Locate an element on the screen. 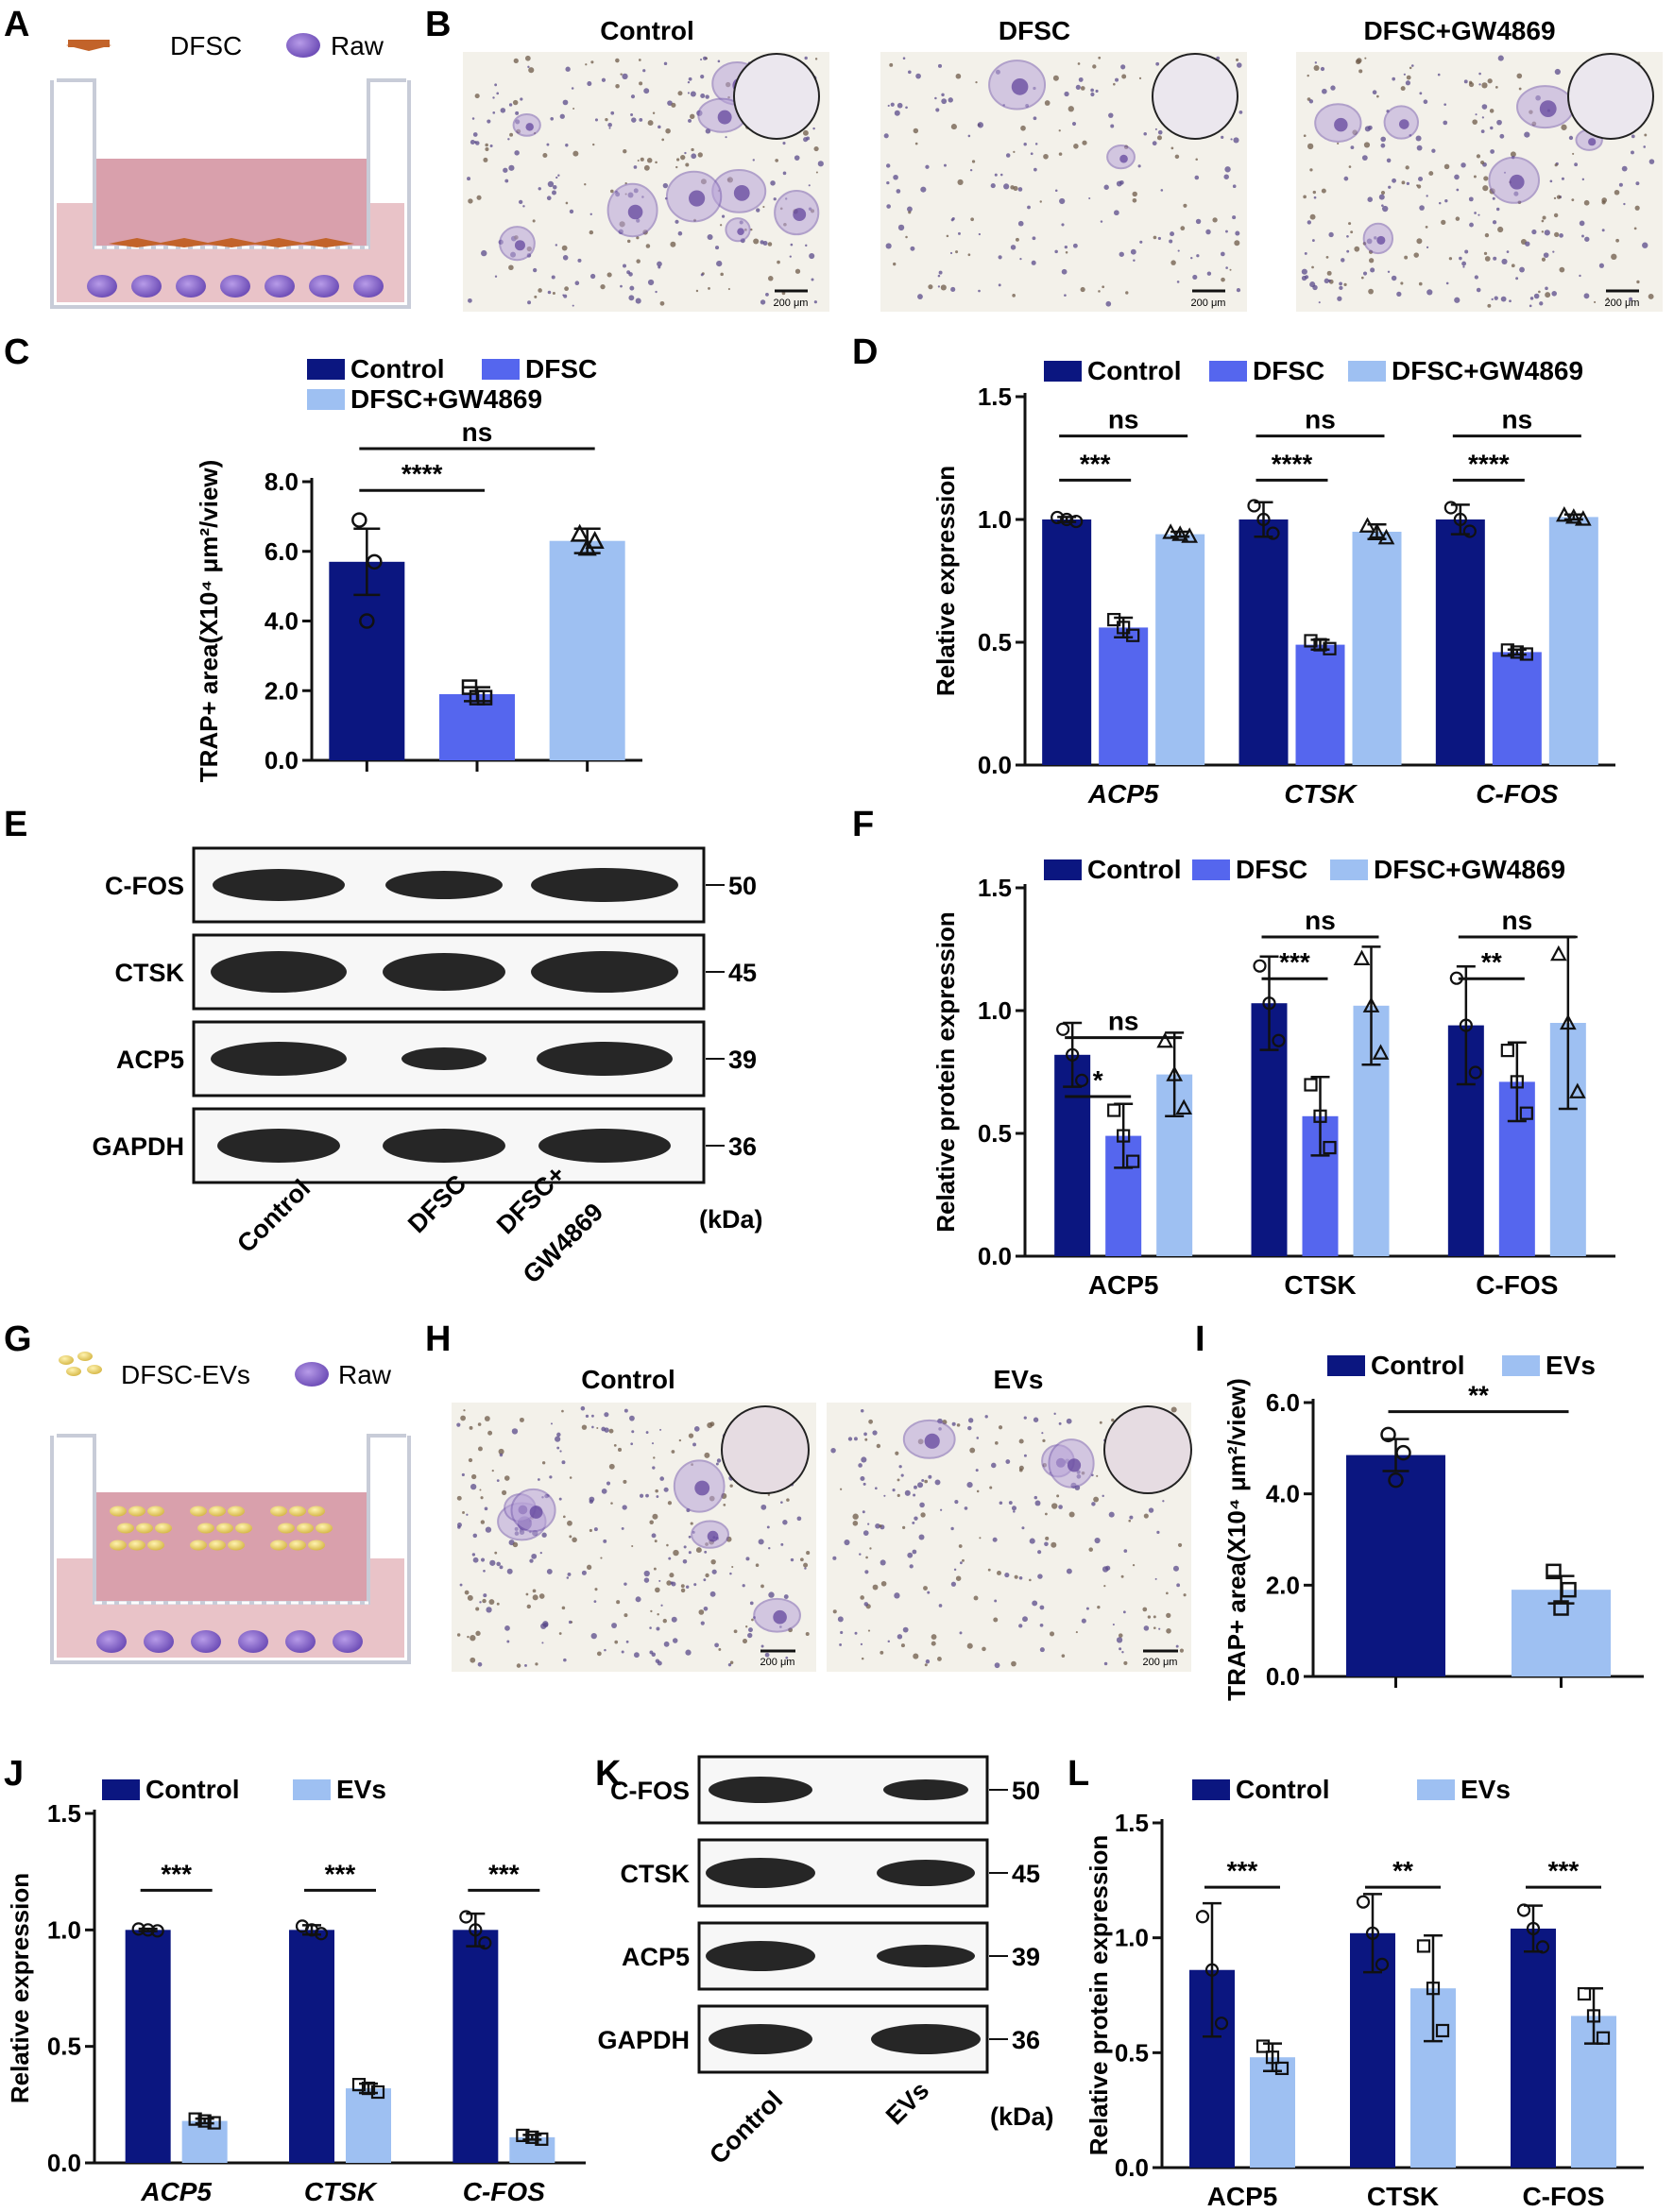 The width and height of the screenshot is (1674, 2212). raw-cell-icon is located at coordinates (303, 45).